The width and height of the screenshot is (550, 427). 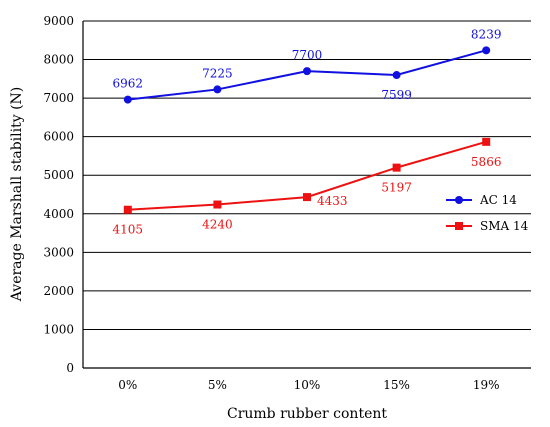 What do you see at coordinates (217, 73) in the screenshot?
I see `data-label: 7225` at bounding box center [217, 73].